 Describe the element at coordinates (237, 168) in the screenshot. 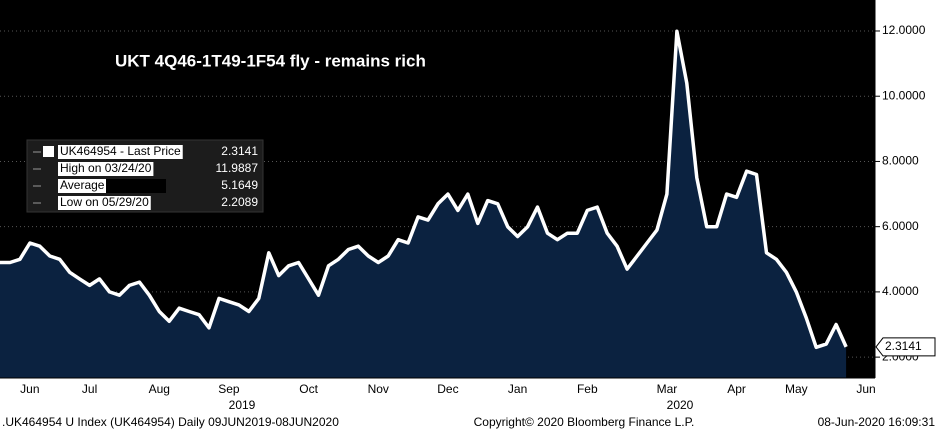

I see `legend-value: 11.9887` at that location.